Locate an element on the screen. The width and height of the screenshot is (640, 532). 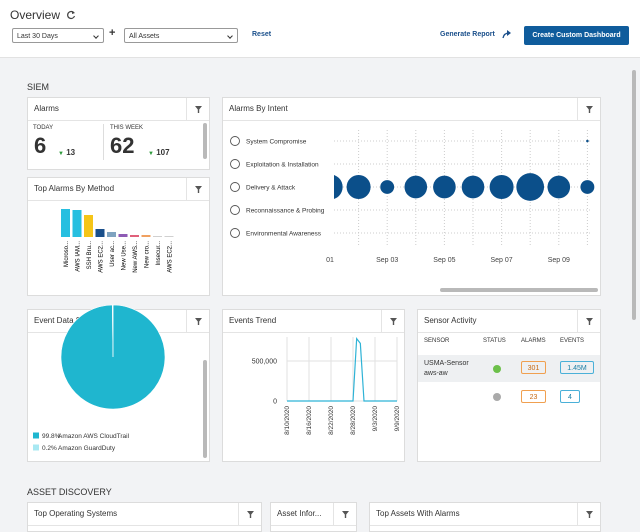
events-pill: 1.45M is located at coordinates (577, 367).